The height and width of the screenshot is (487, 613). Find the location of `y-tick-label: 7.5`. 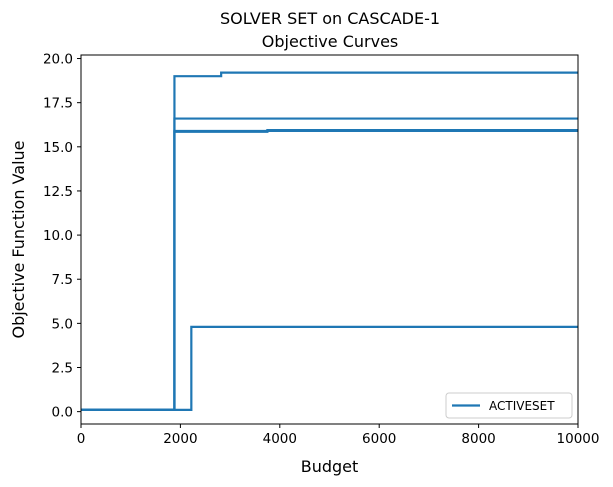

y-tick-label: 7.5 is located at coordinates (62, 280).